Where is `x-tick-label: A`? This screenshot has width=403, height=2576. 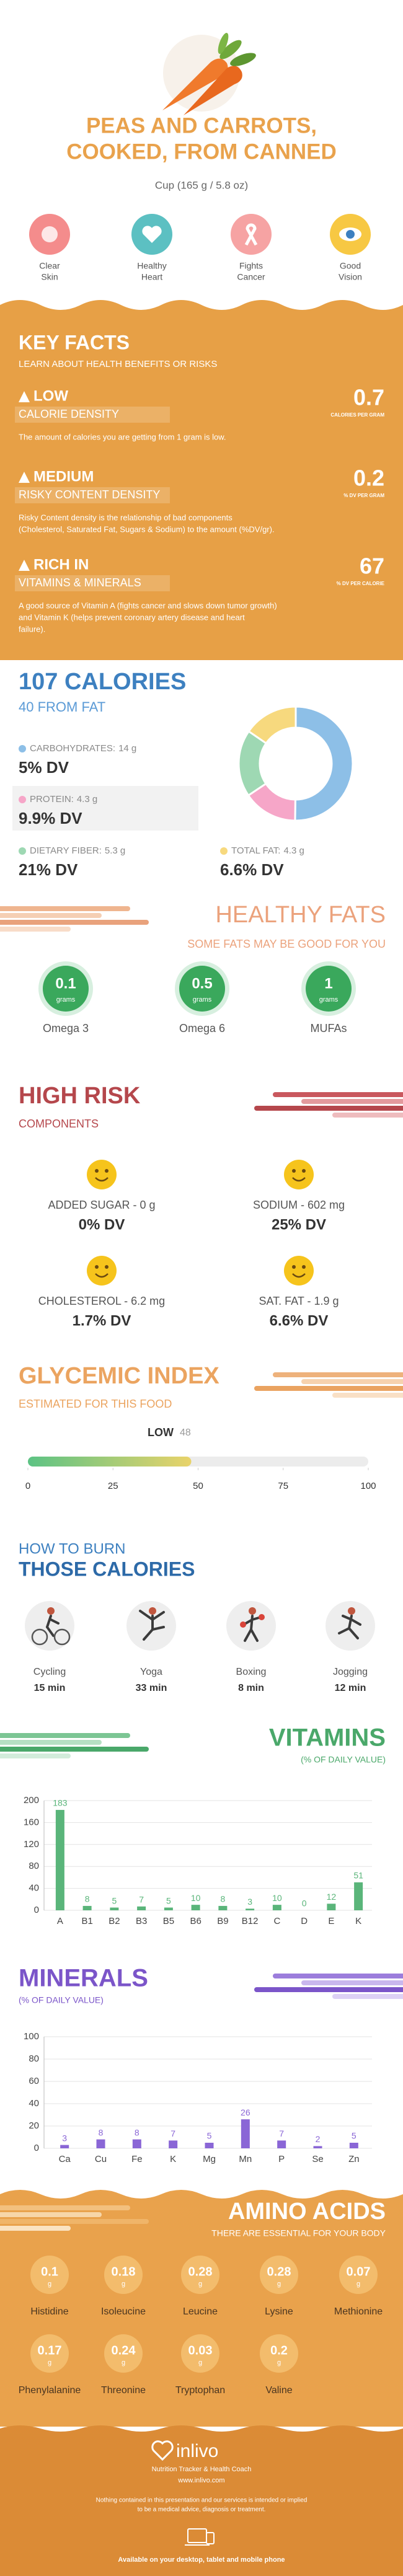 x-tick-label: A is located at coordinates (60, 1921).